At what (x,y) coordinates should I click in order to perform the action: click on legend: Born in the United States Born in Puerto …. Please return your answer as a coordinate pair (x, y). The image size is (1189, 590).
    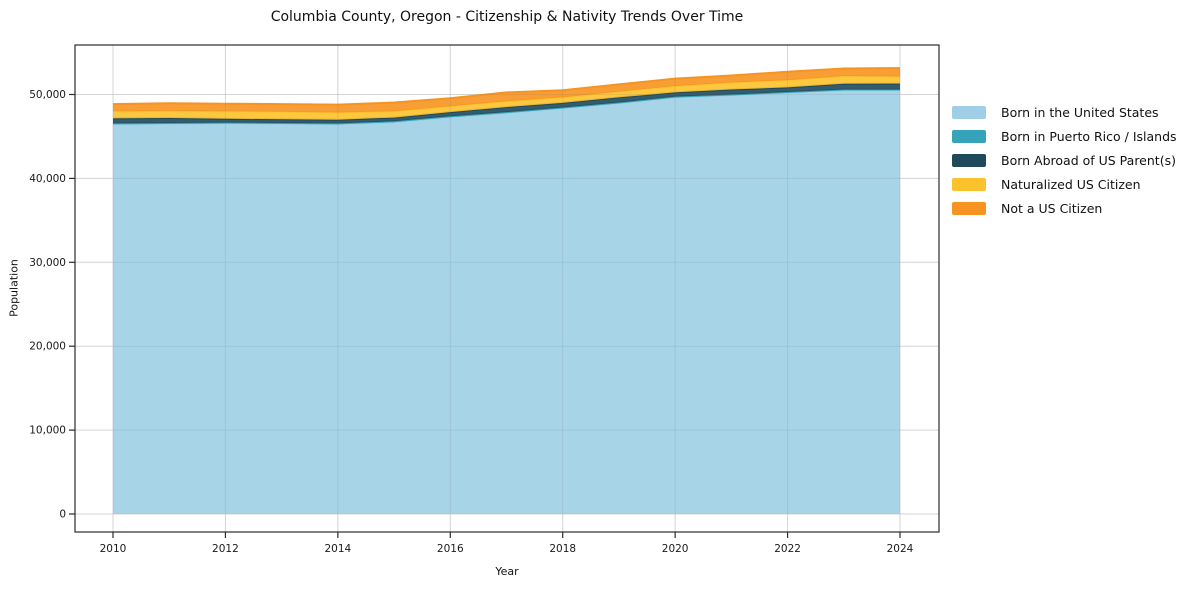
    Looking at the image, I should click on (1064, 166).